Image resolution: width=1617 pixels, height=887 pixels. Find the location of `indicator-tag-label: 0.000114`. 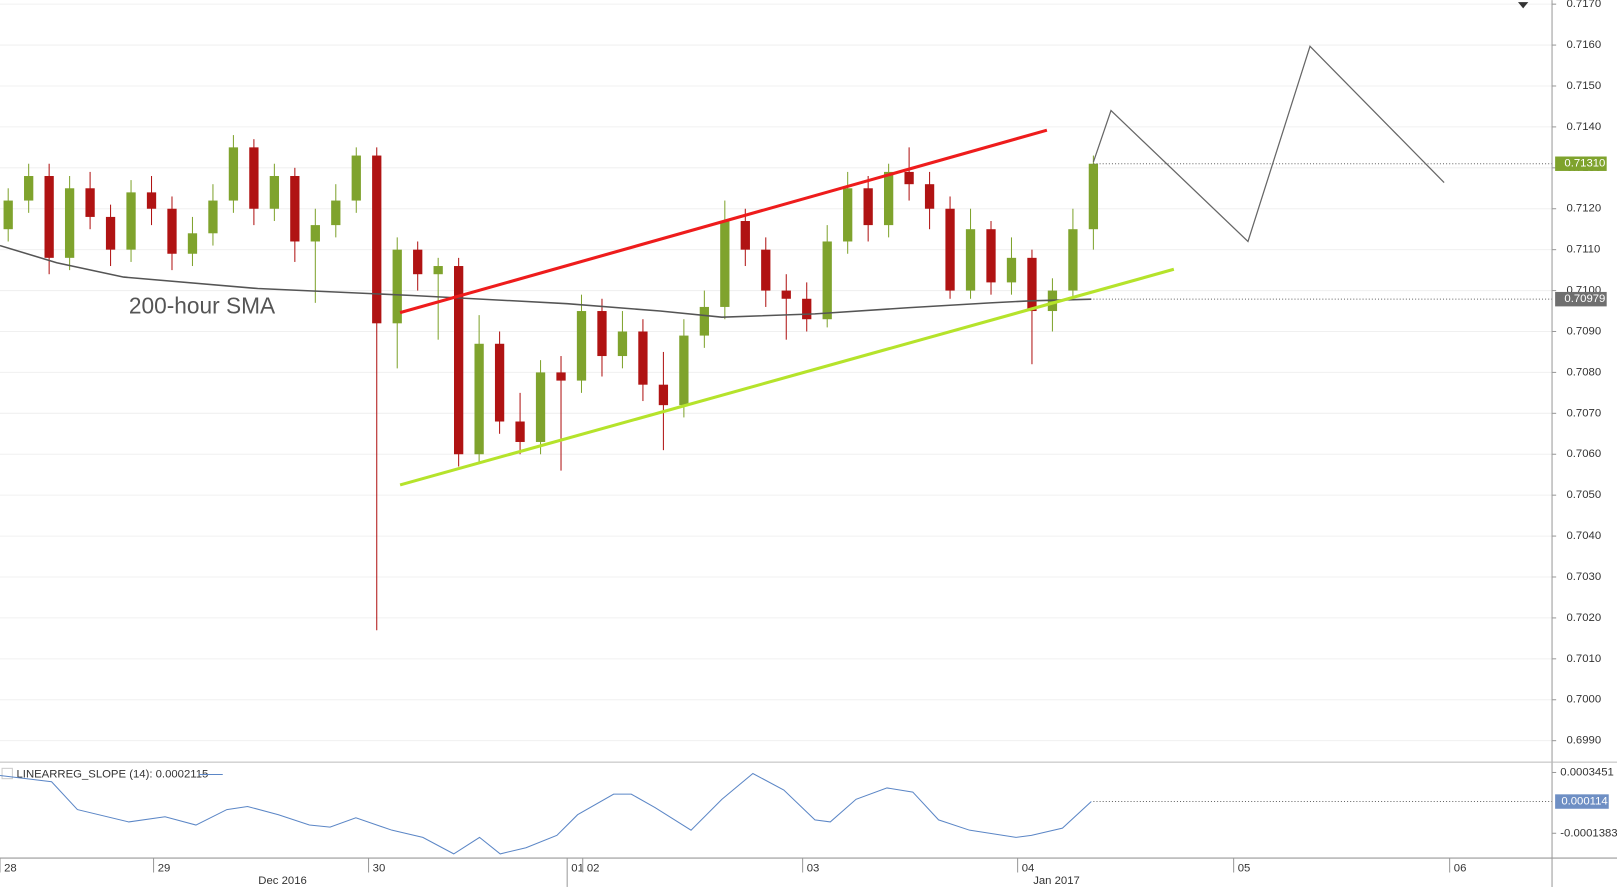

indicator-tag-label: 0.000114 is located at coordinates (1584, 802).